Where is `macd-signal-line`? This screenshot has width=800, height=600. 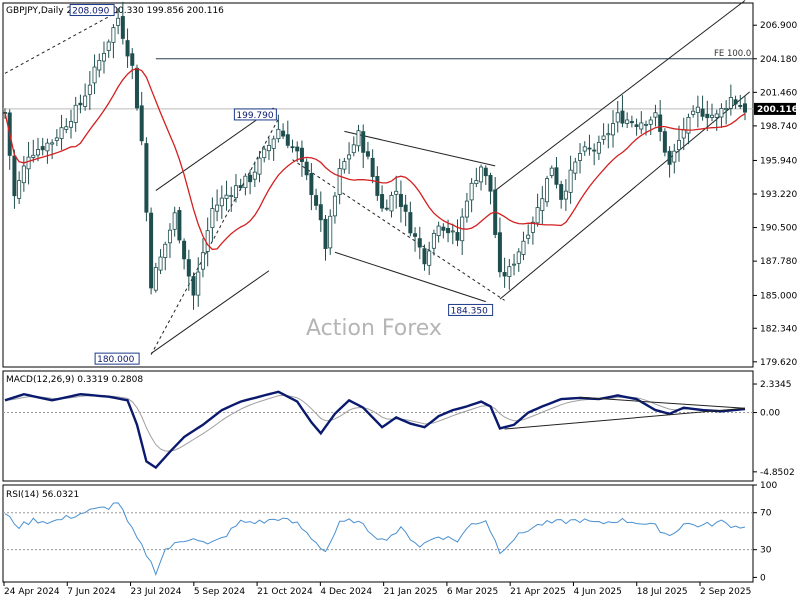
macd-signal-line is located at coordinates (375, 423).